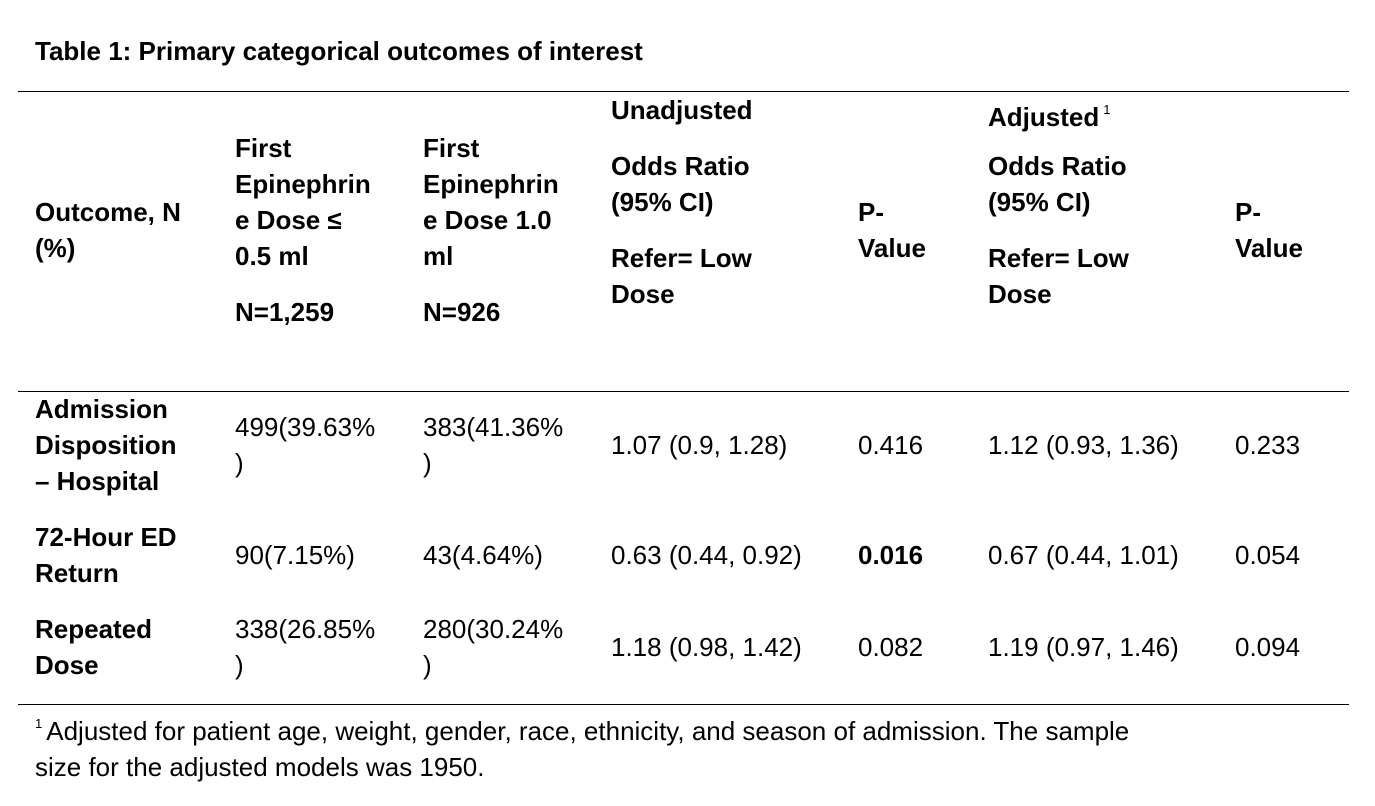  Describe the element at coordinates (260, 767) in the screenshot. I see `footnote-line: size for the adjusted models was 1950.` at that location.